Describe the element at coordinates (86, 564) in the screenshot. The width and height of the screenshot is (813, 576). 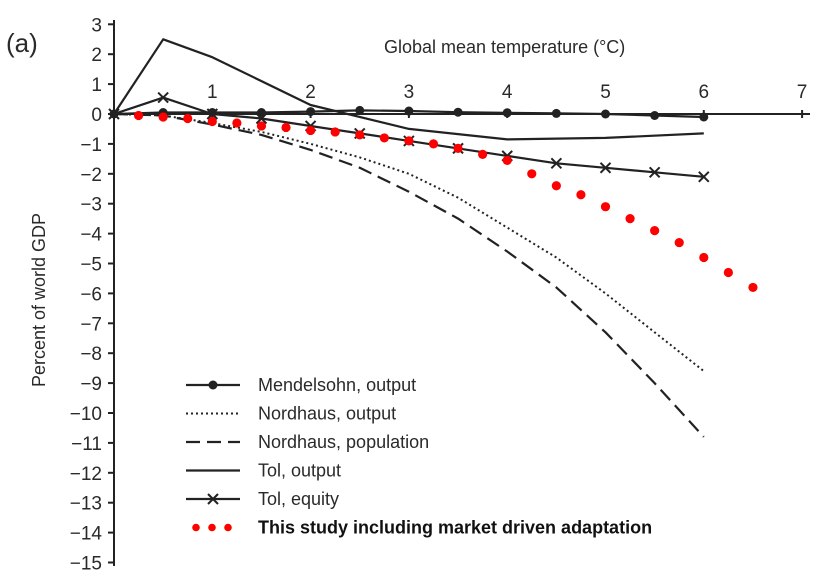
I see `y-tick-label: −15` at that location.